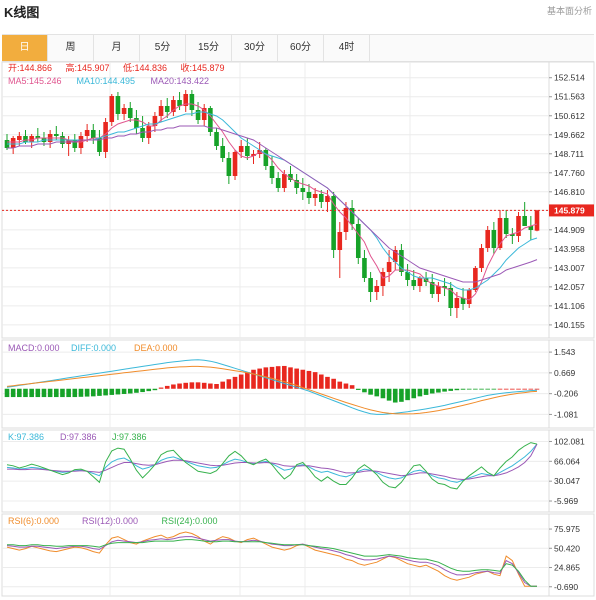  I want to click on tab-4hour: 4时, so click(347, 48).